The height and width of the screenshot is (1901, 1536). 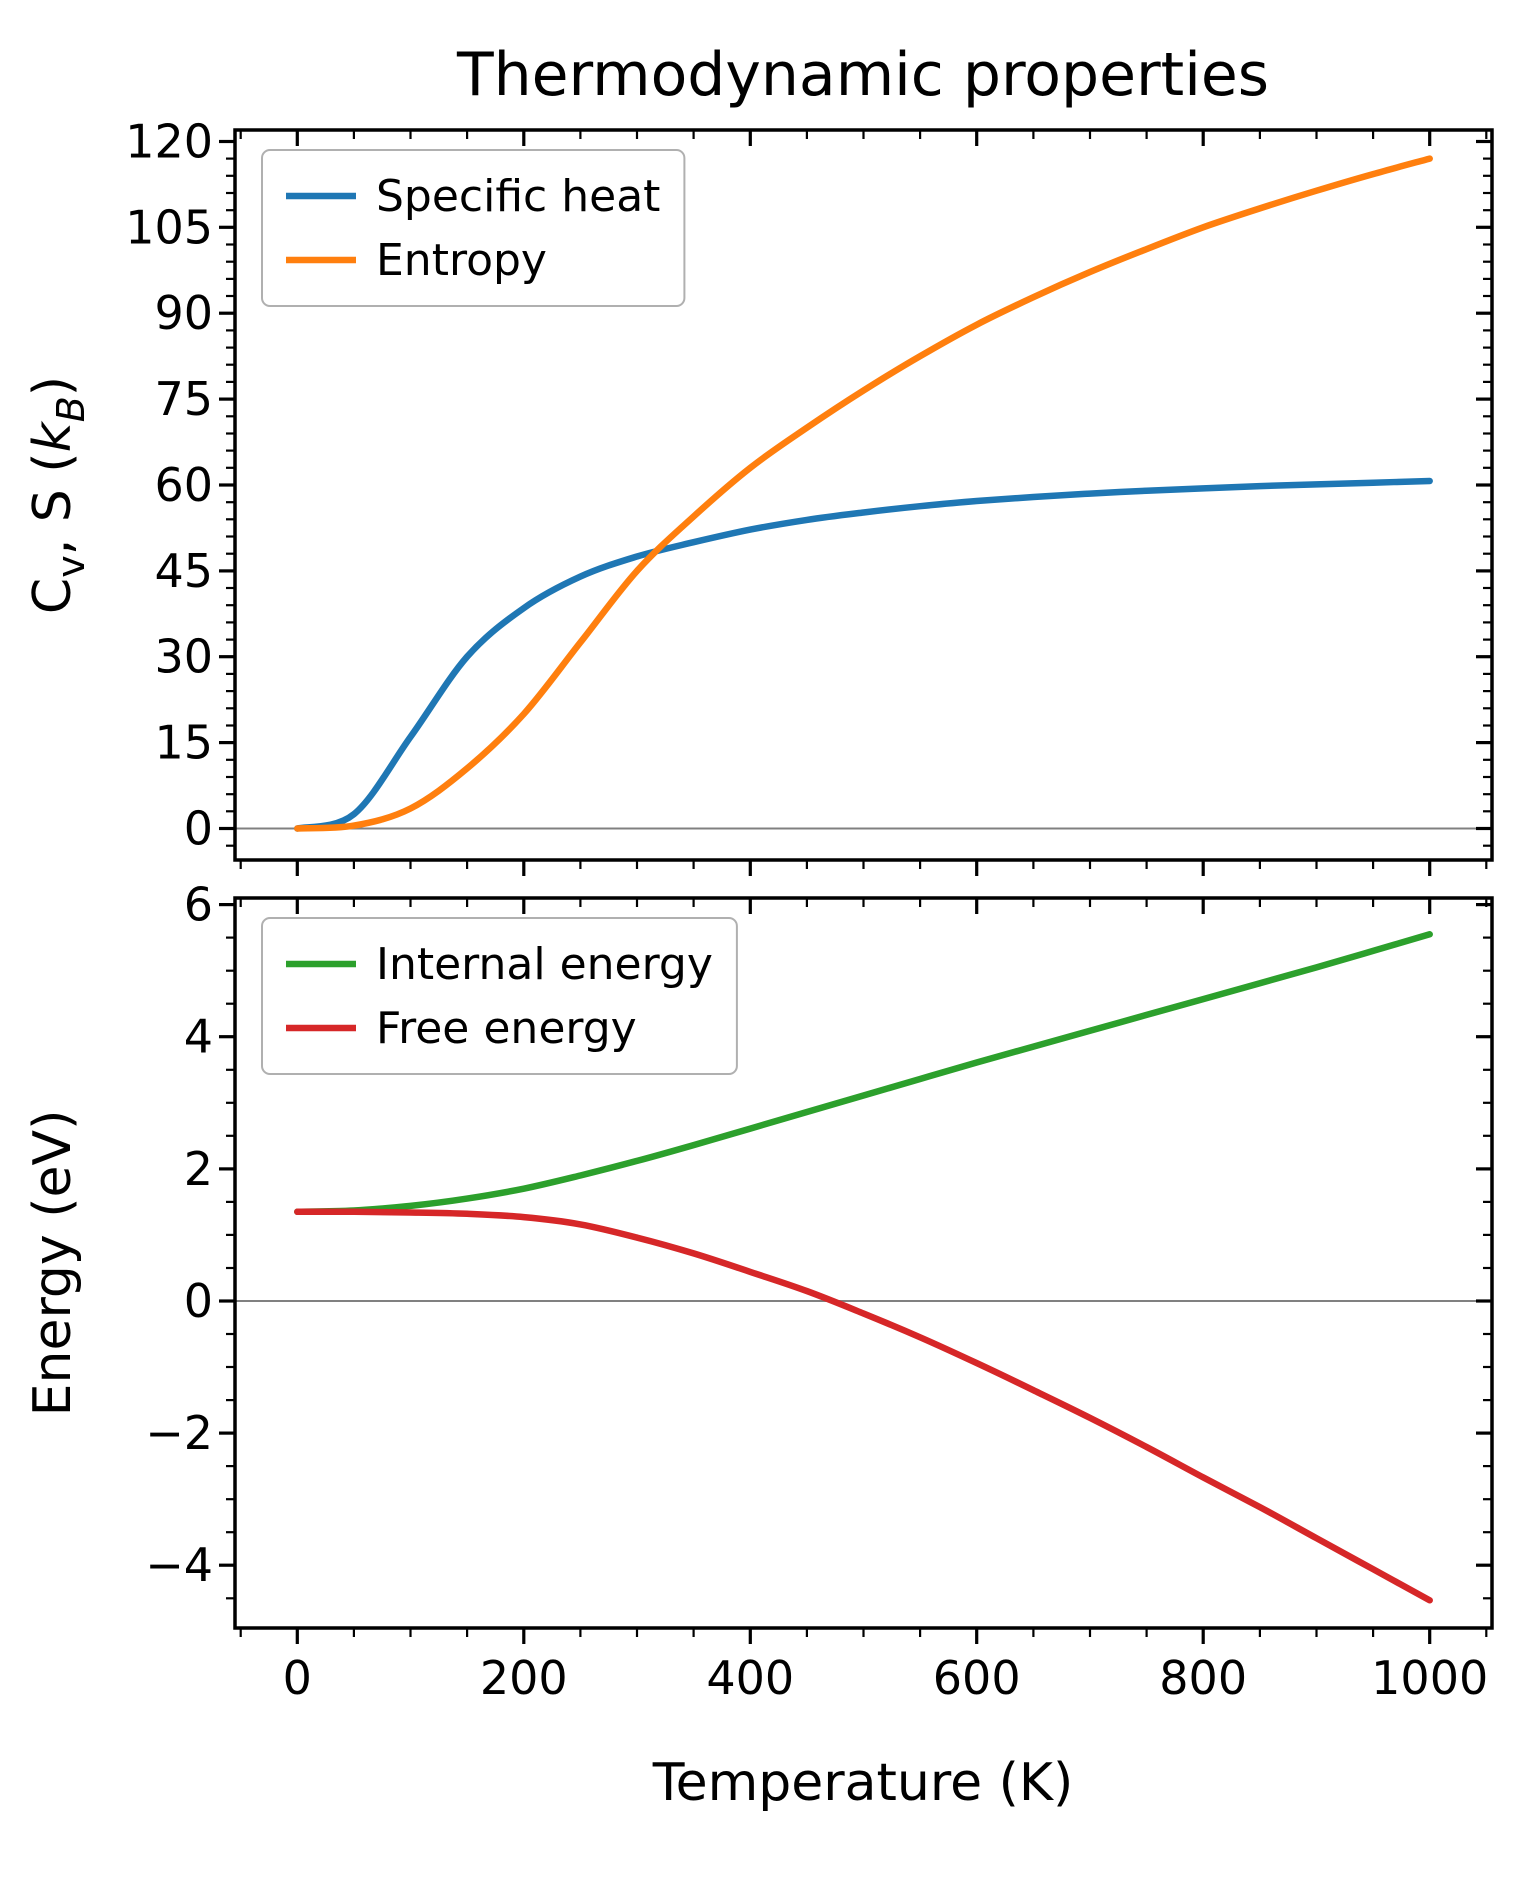 I want to click on legend-label-specific-heat: Specific heat, so click(x=518, y=196).